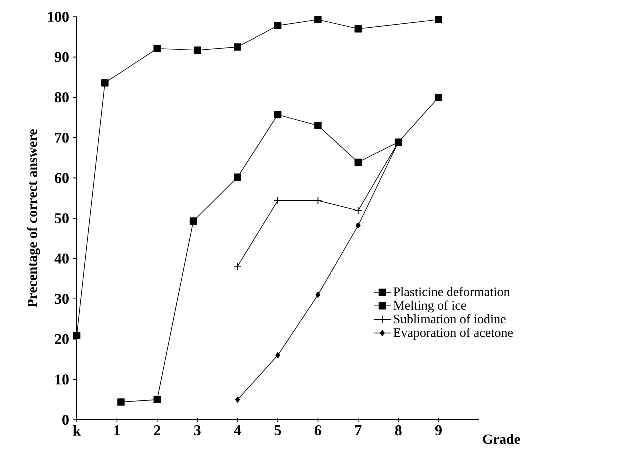  I want to click on x-tick-label: 5, so click(278, 431).